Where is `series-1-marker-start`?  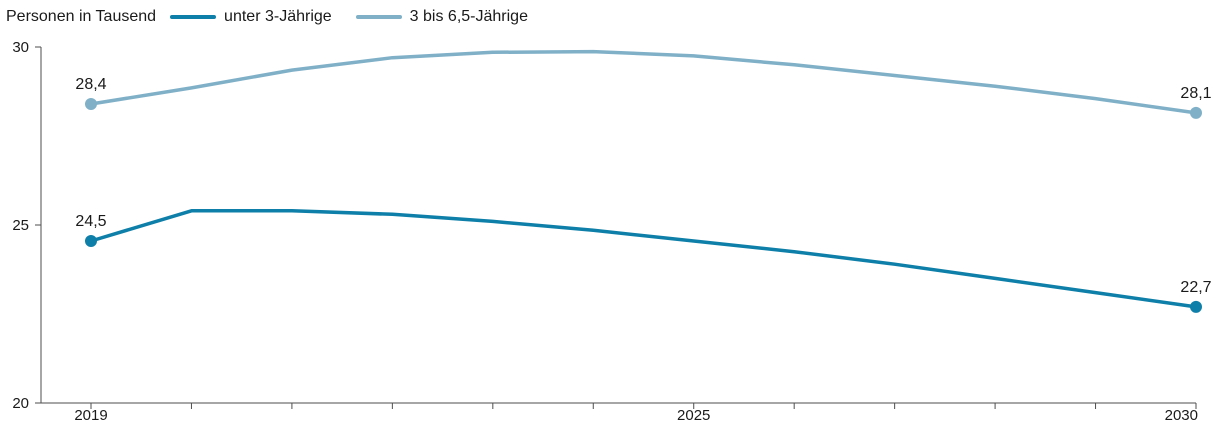
series-1-marker-start is located at coordinates (91, 103).